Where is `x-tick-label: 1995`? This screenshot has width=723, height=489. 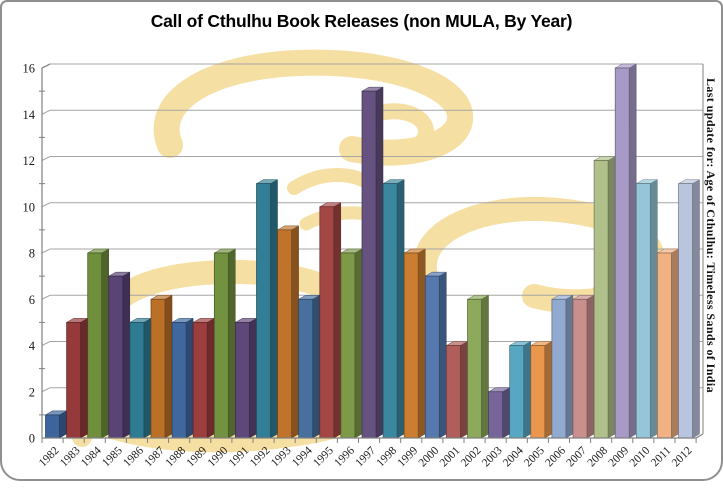
x-tick-label: 1995 is located at coordinates (323, 456).